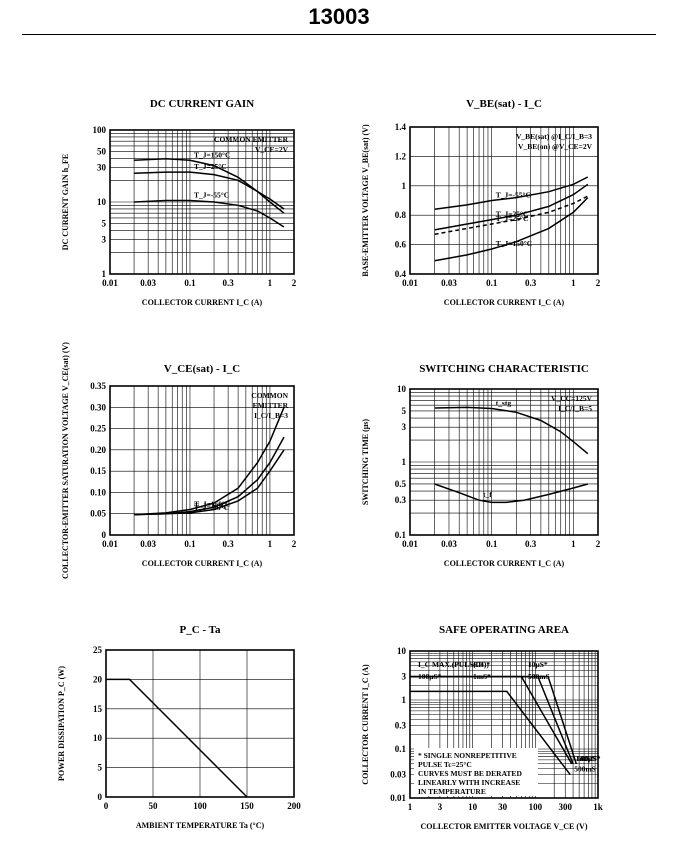 Image resolution: width=678 pixels, height=861 pixels. Describe the element at coordinates (251, 139) in the screenshot. I see `legend-entry: COMMON EMITTER` at that location.